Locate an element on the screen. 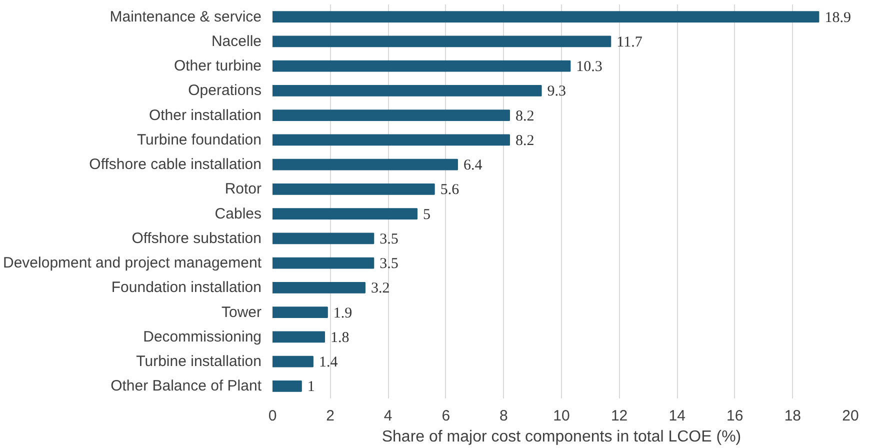  x-tick-label: 0 is located at coordinates (272, 416).